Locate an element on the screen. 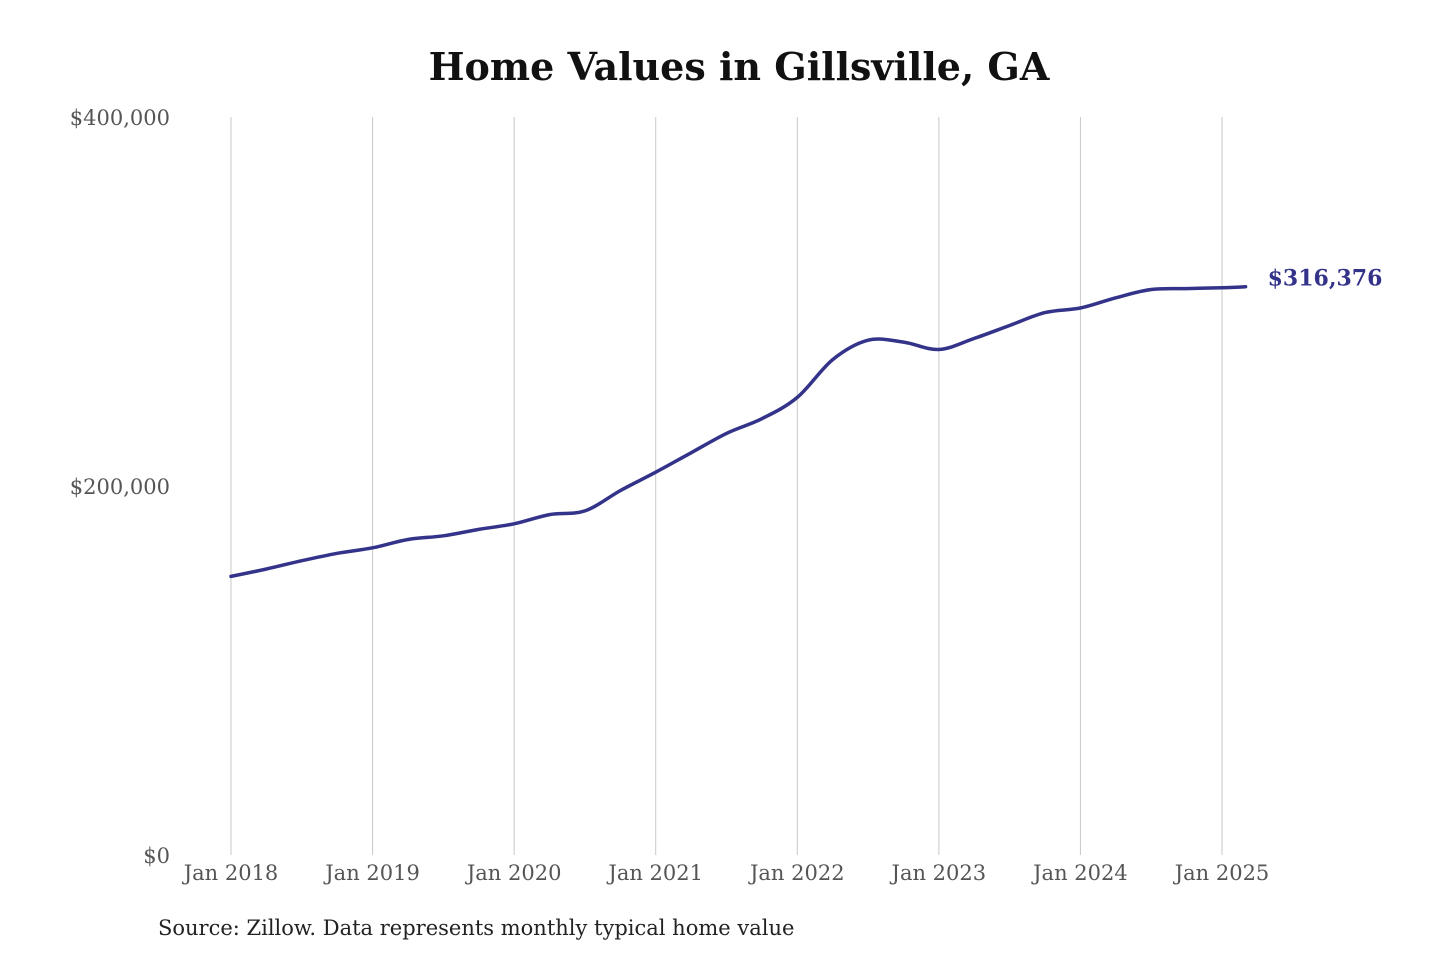 The height and width of the screenshot is (960, 1440). x-tick-label: Jan 2023 is located at coordinates (938, 873).